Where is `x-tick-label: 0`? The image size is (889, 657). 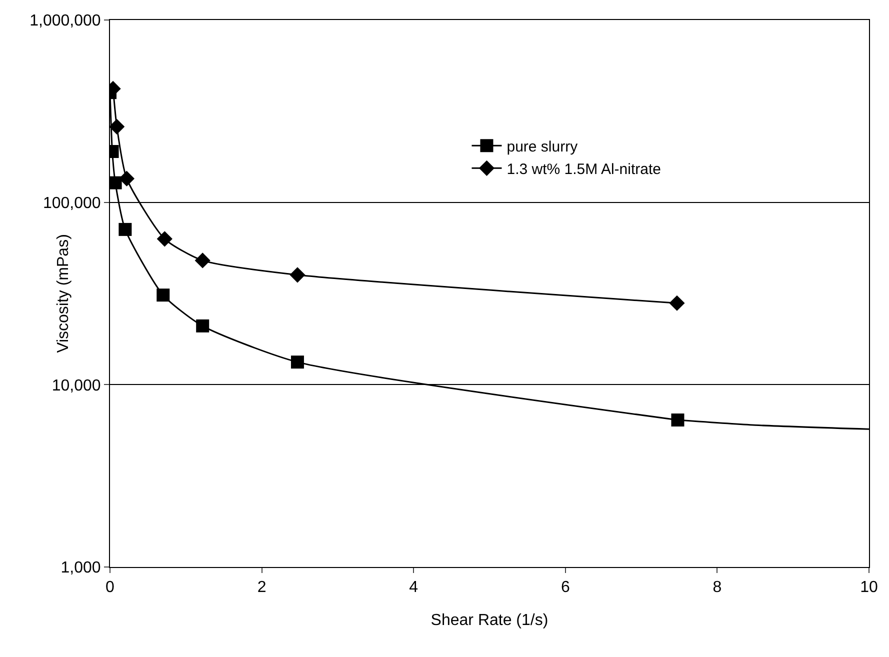 x-tick-label: 0 is located at coordinates (110, 587).